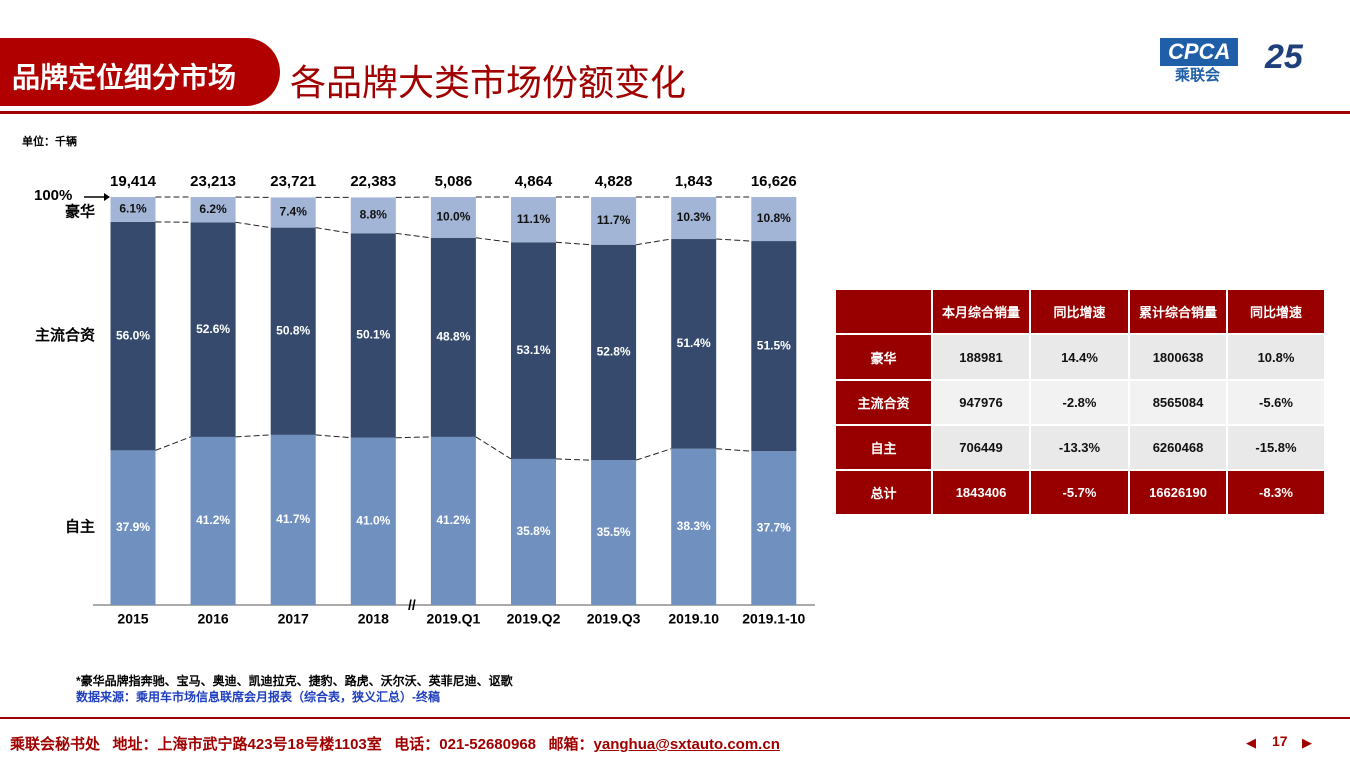  I want to click on table-cell: 14.4%, so click(1079, 357).